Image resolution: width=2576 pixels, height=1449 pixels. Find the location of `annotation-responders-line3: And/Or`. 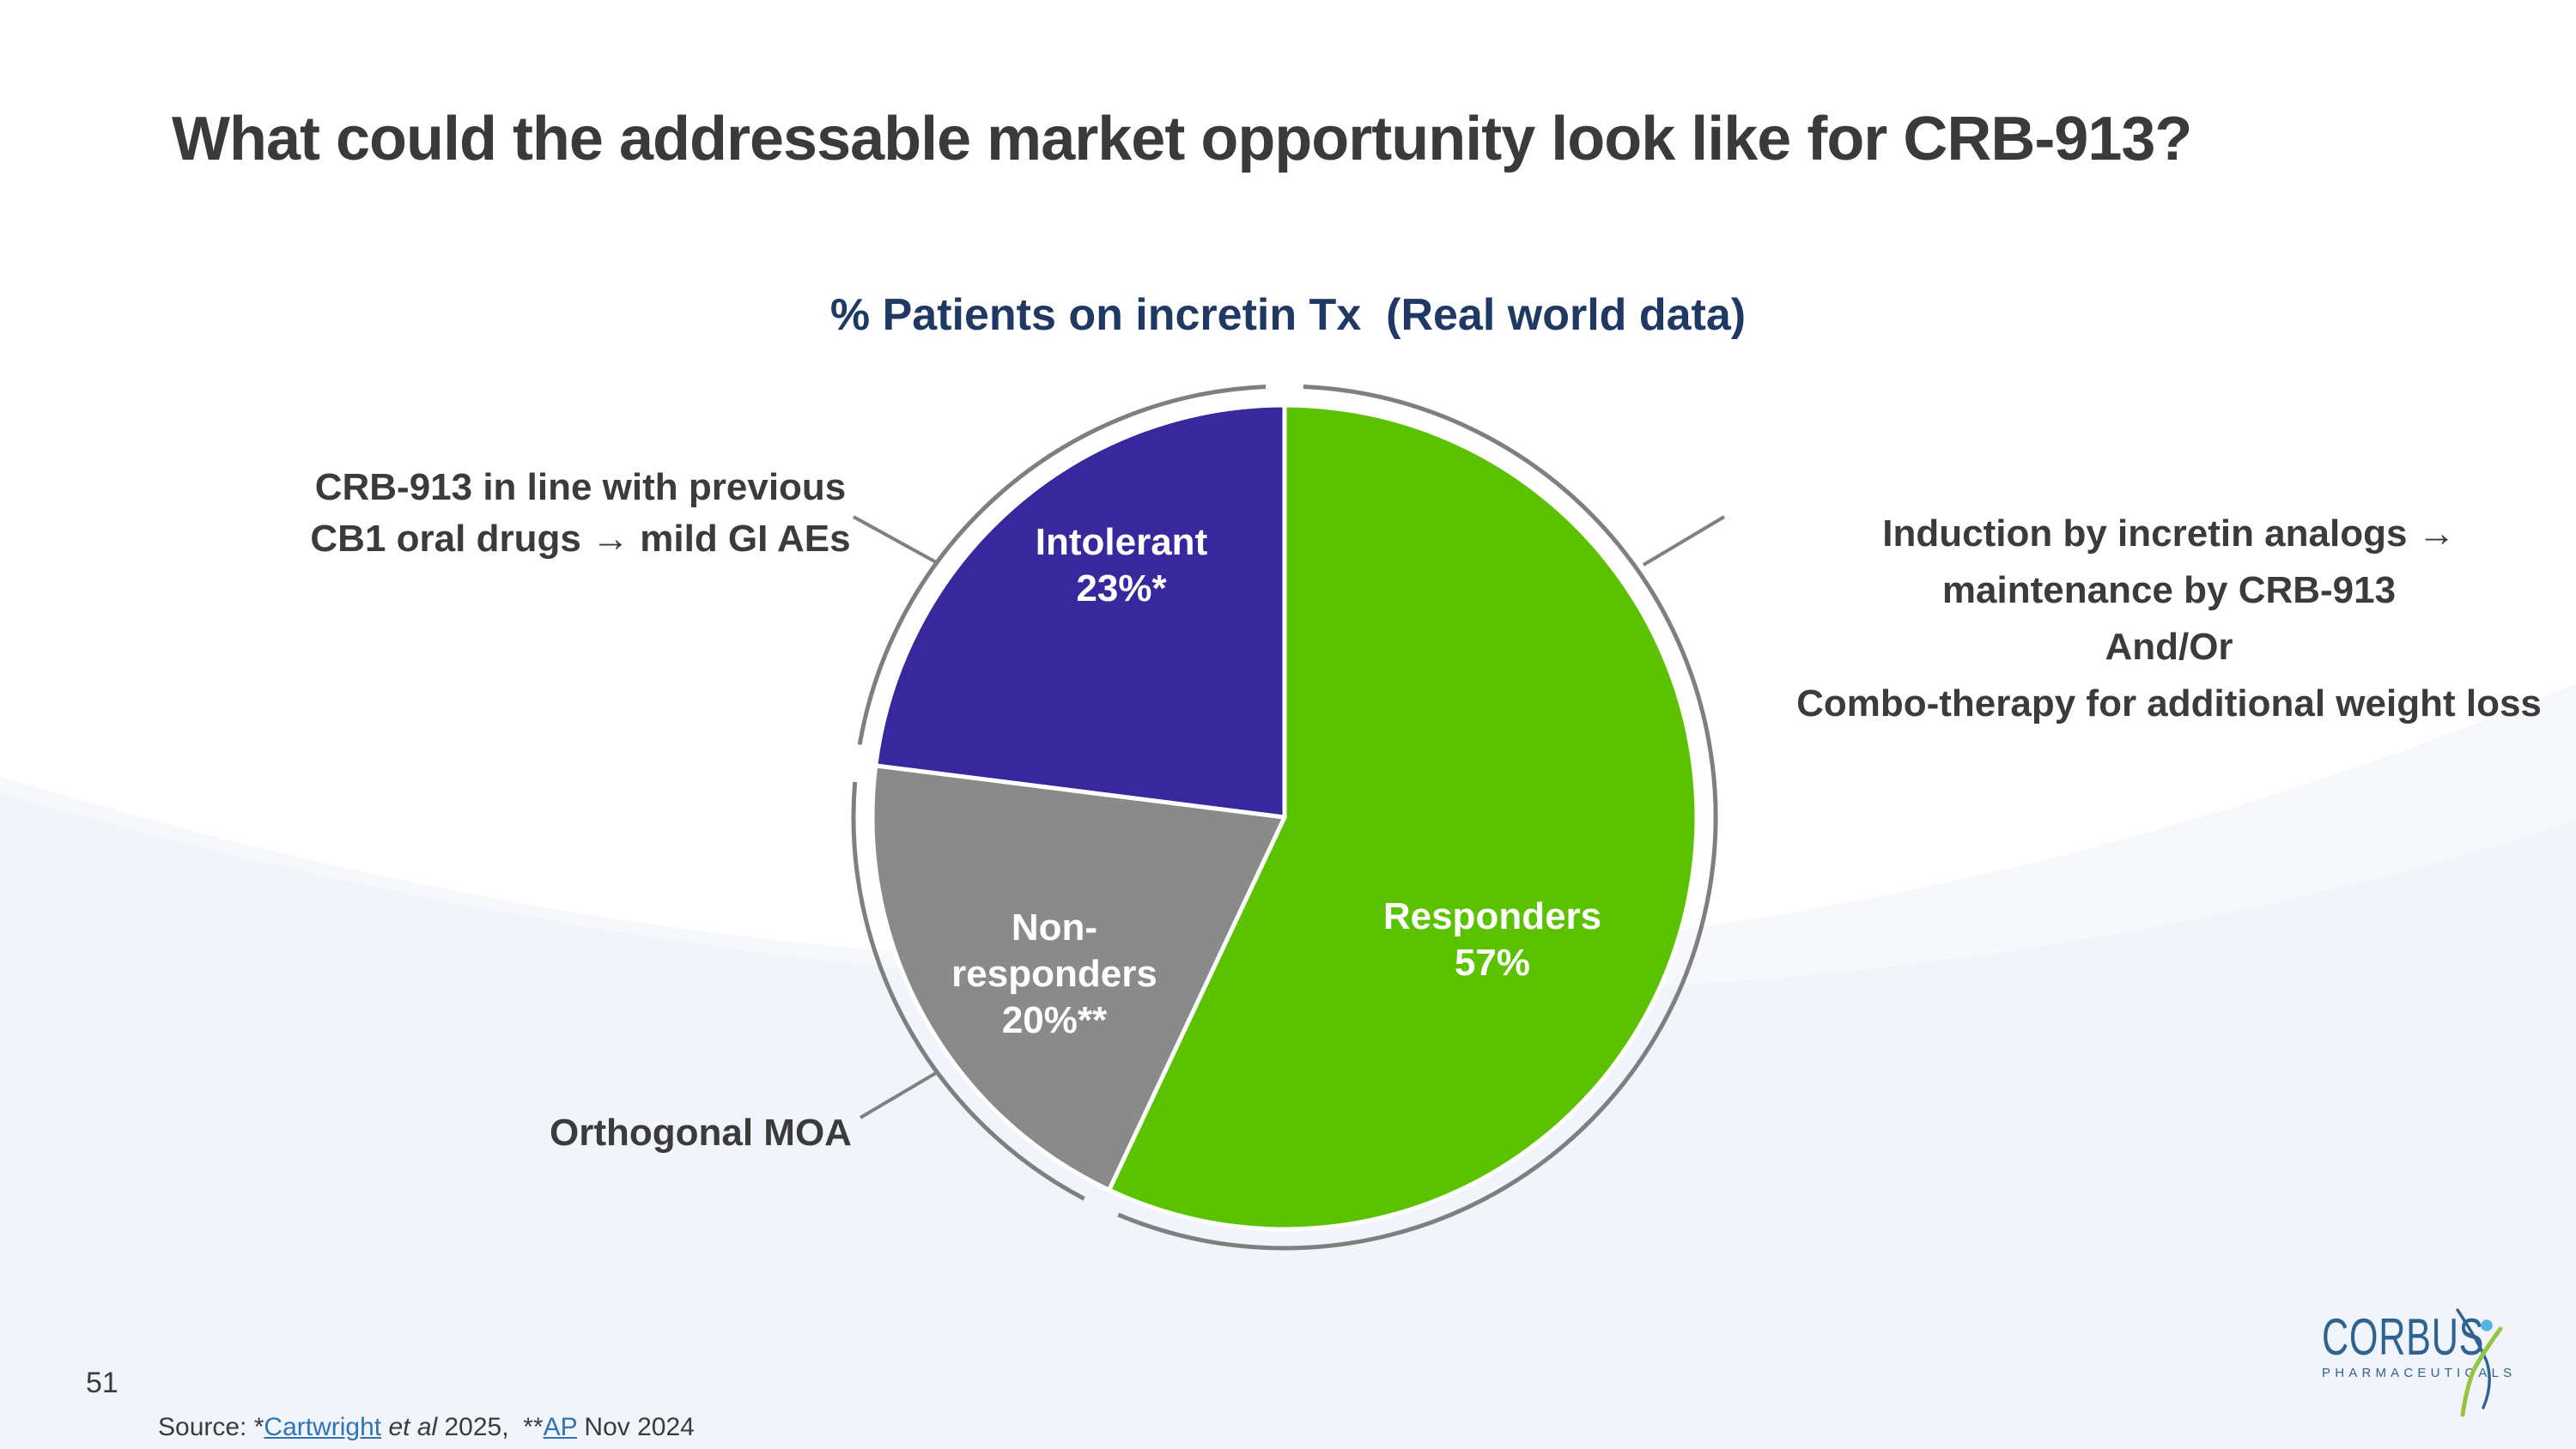

annotation-responders-line3: And/Or is located at coordinates (2169, 646).